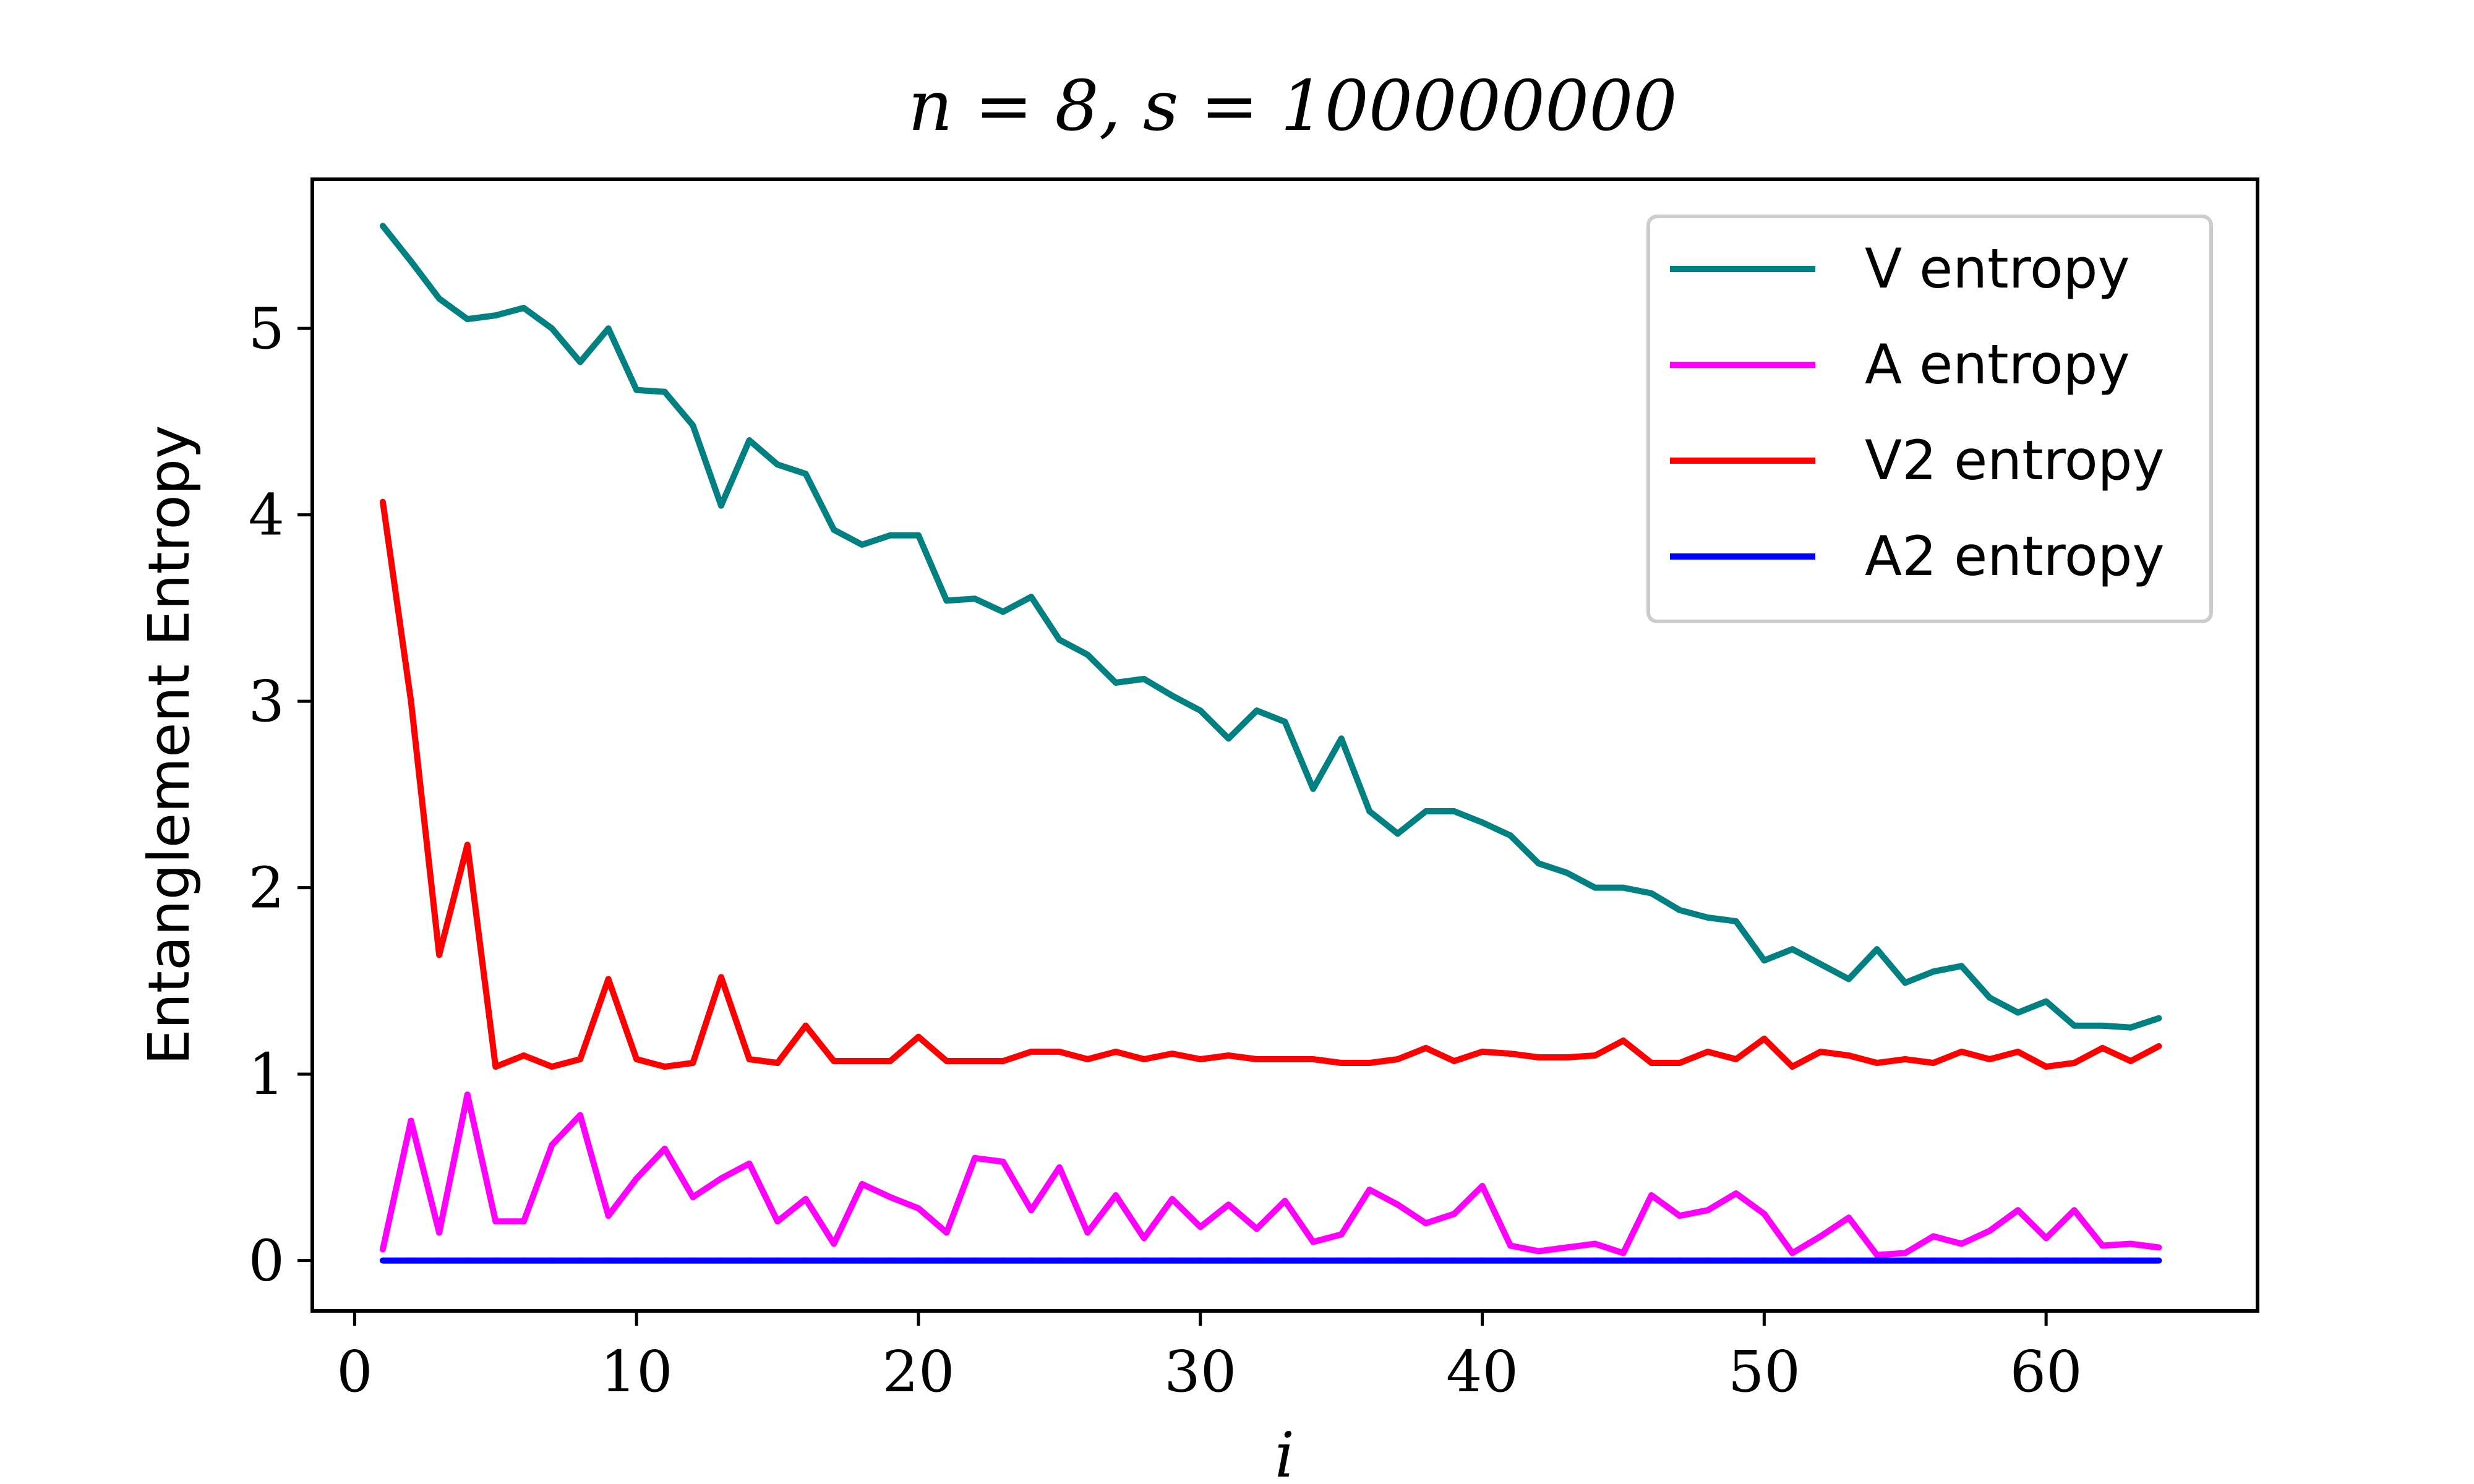 The image size is (2474, 1484). I want to click on y-tick-label: 1, so click(266, 1074).